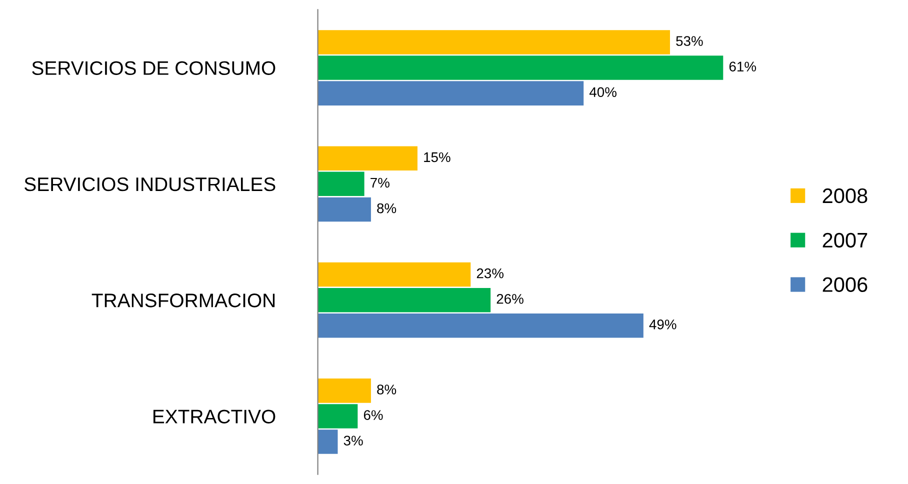 The image size is (908, 484). What do you see at coordinates (437, 157) in the screenshot?
I see `data-label: 15%` at bounding box center [437, 157].